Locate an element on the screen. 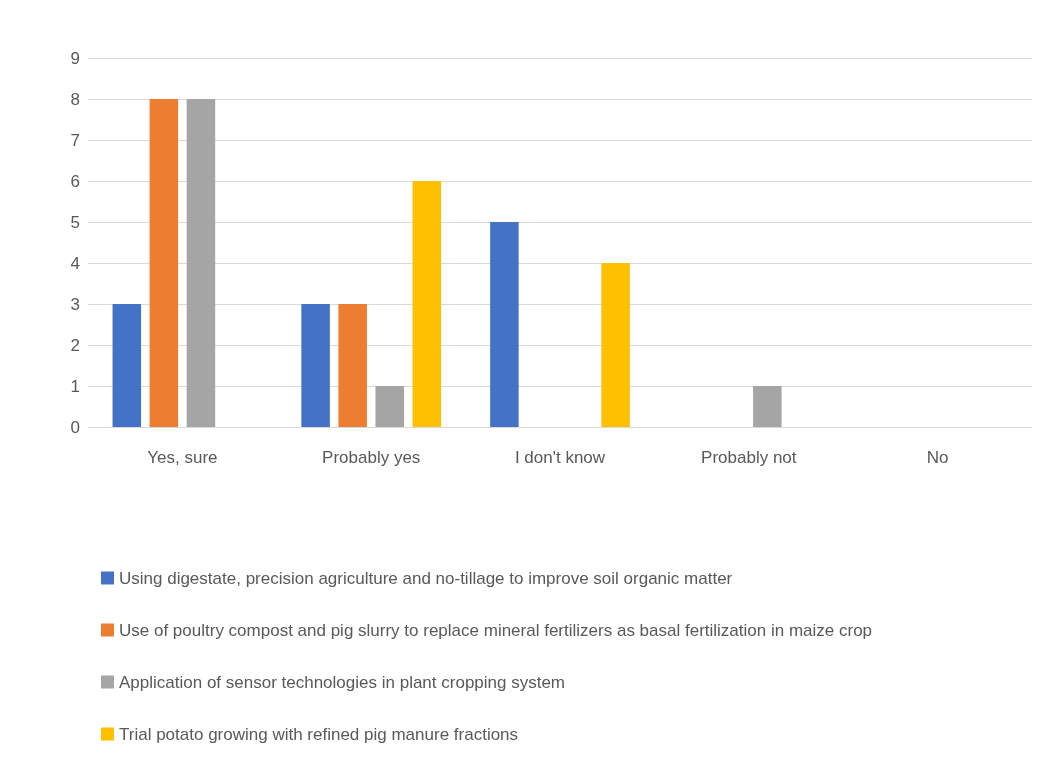 This screenshot has height=762, width=1052. y-tick-label: 9 is located at coordinates (75, 58).